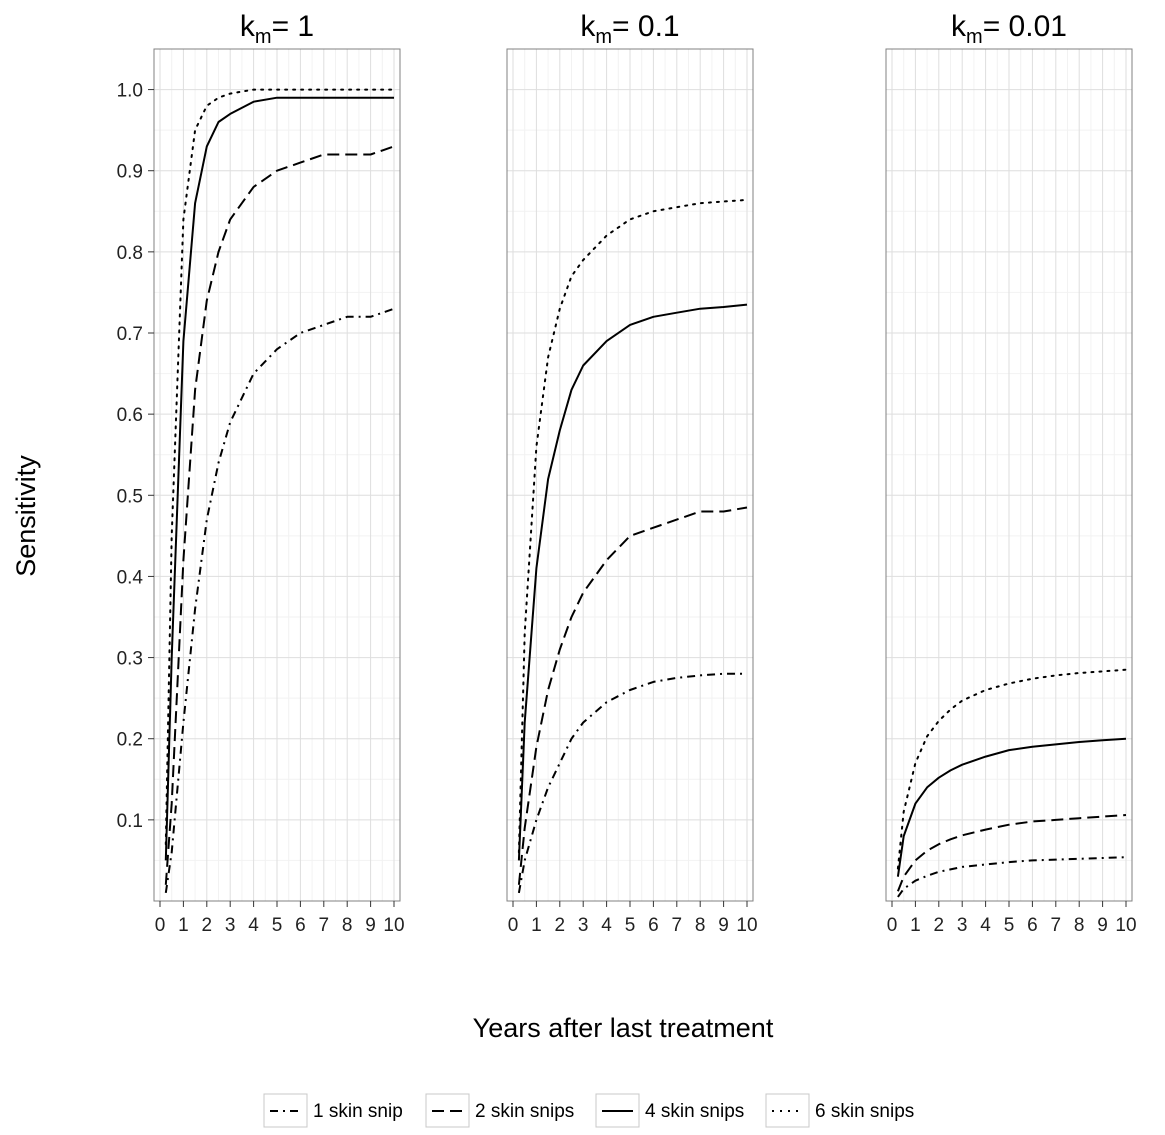 The width and height of the screenshot is (1165, 1135). I want to click on legend-item: 6 skin snips, so click(839, 1110).